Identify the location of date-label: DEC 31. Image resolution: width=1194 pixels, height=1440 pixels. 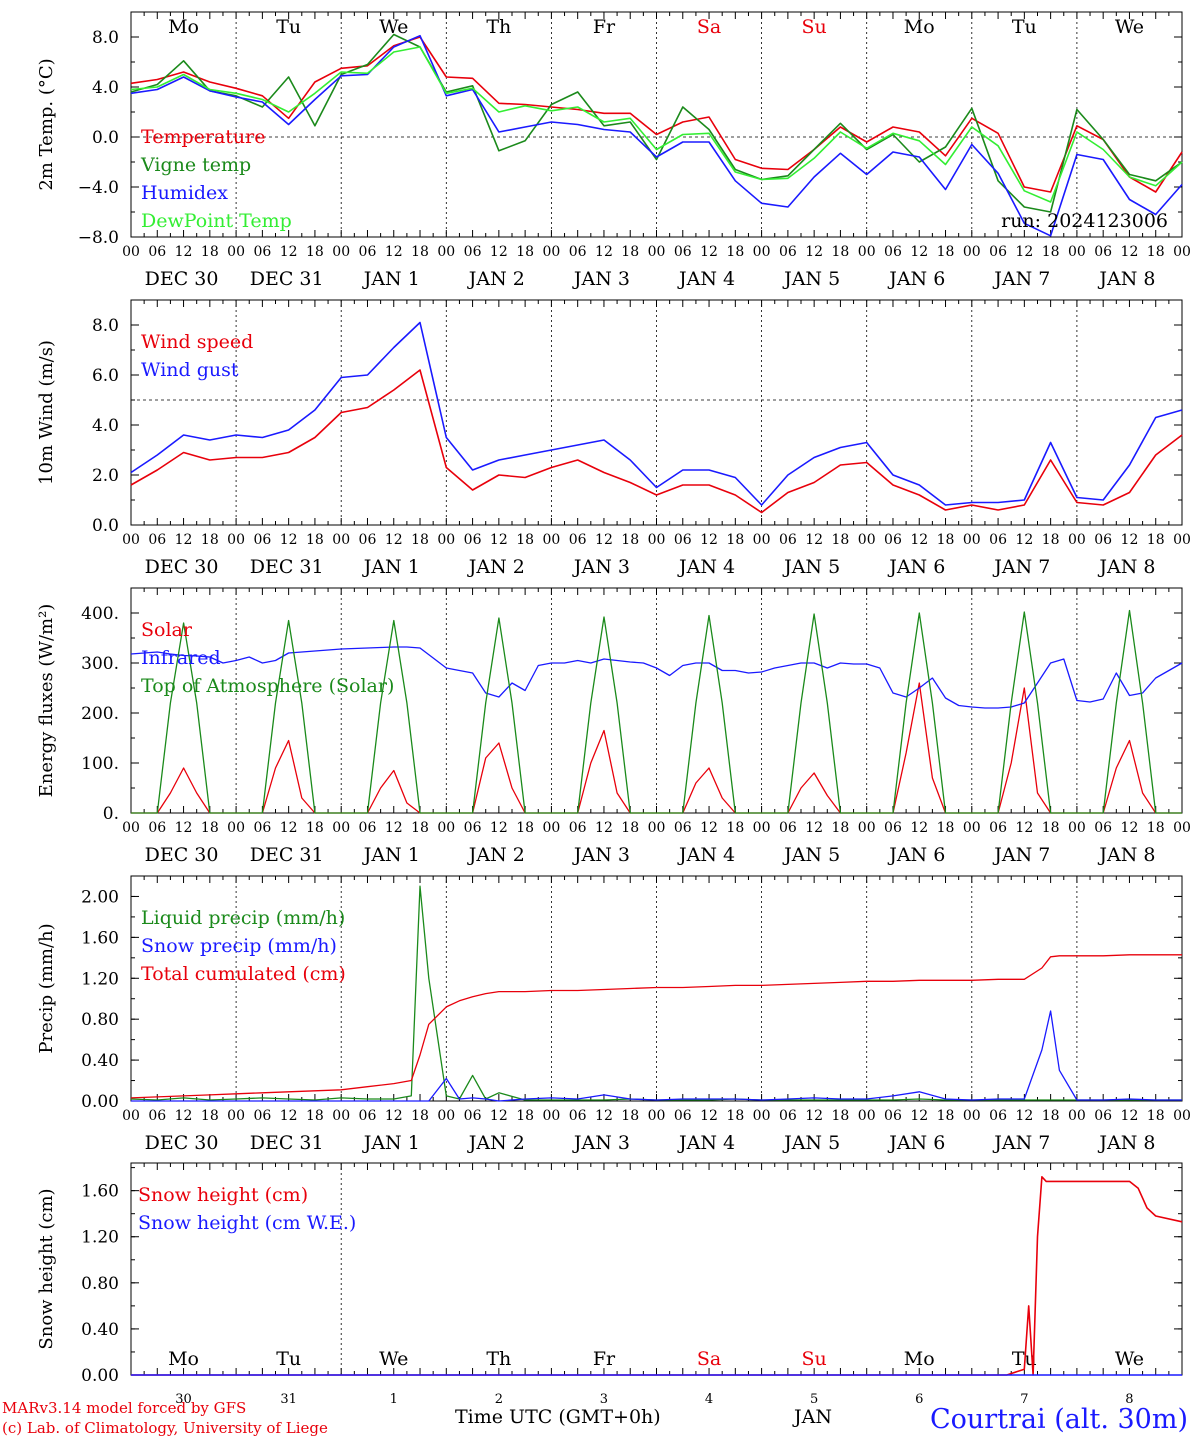
(287, 279).